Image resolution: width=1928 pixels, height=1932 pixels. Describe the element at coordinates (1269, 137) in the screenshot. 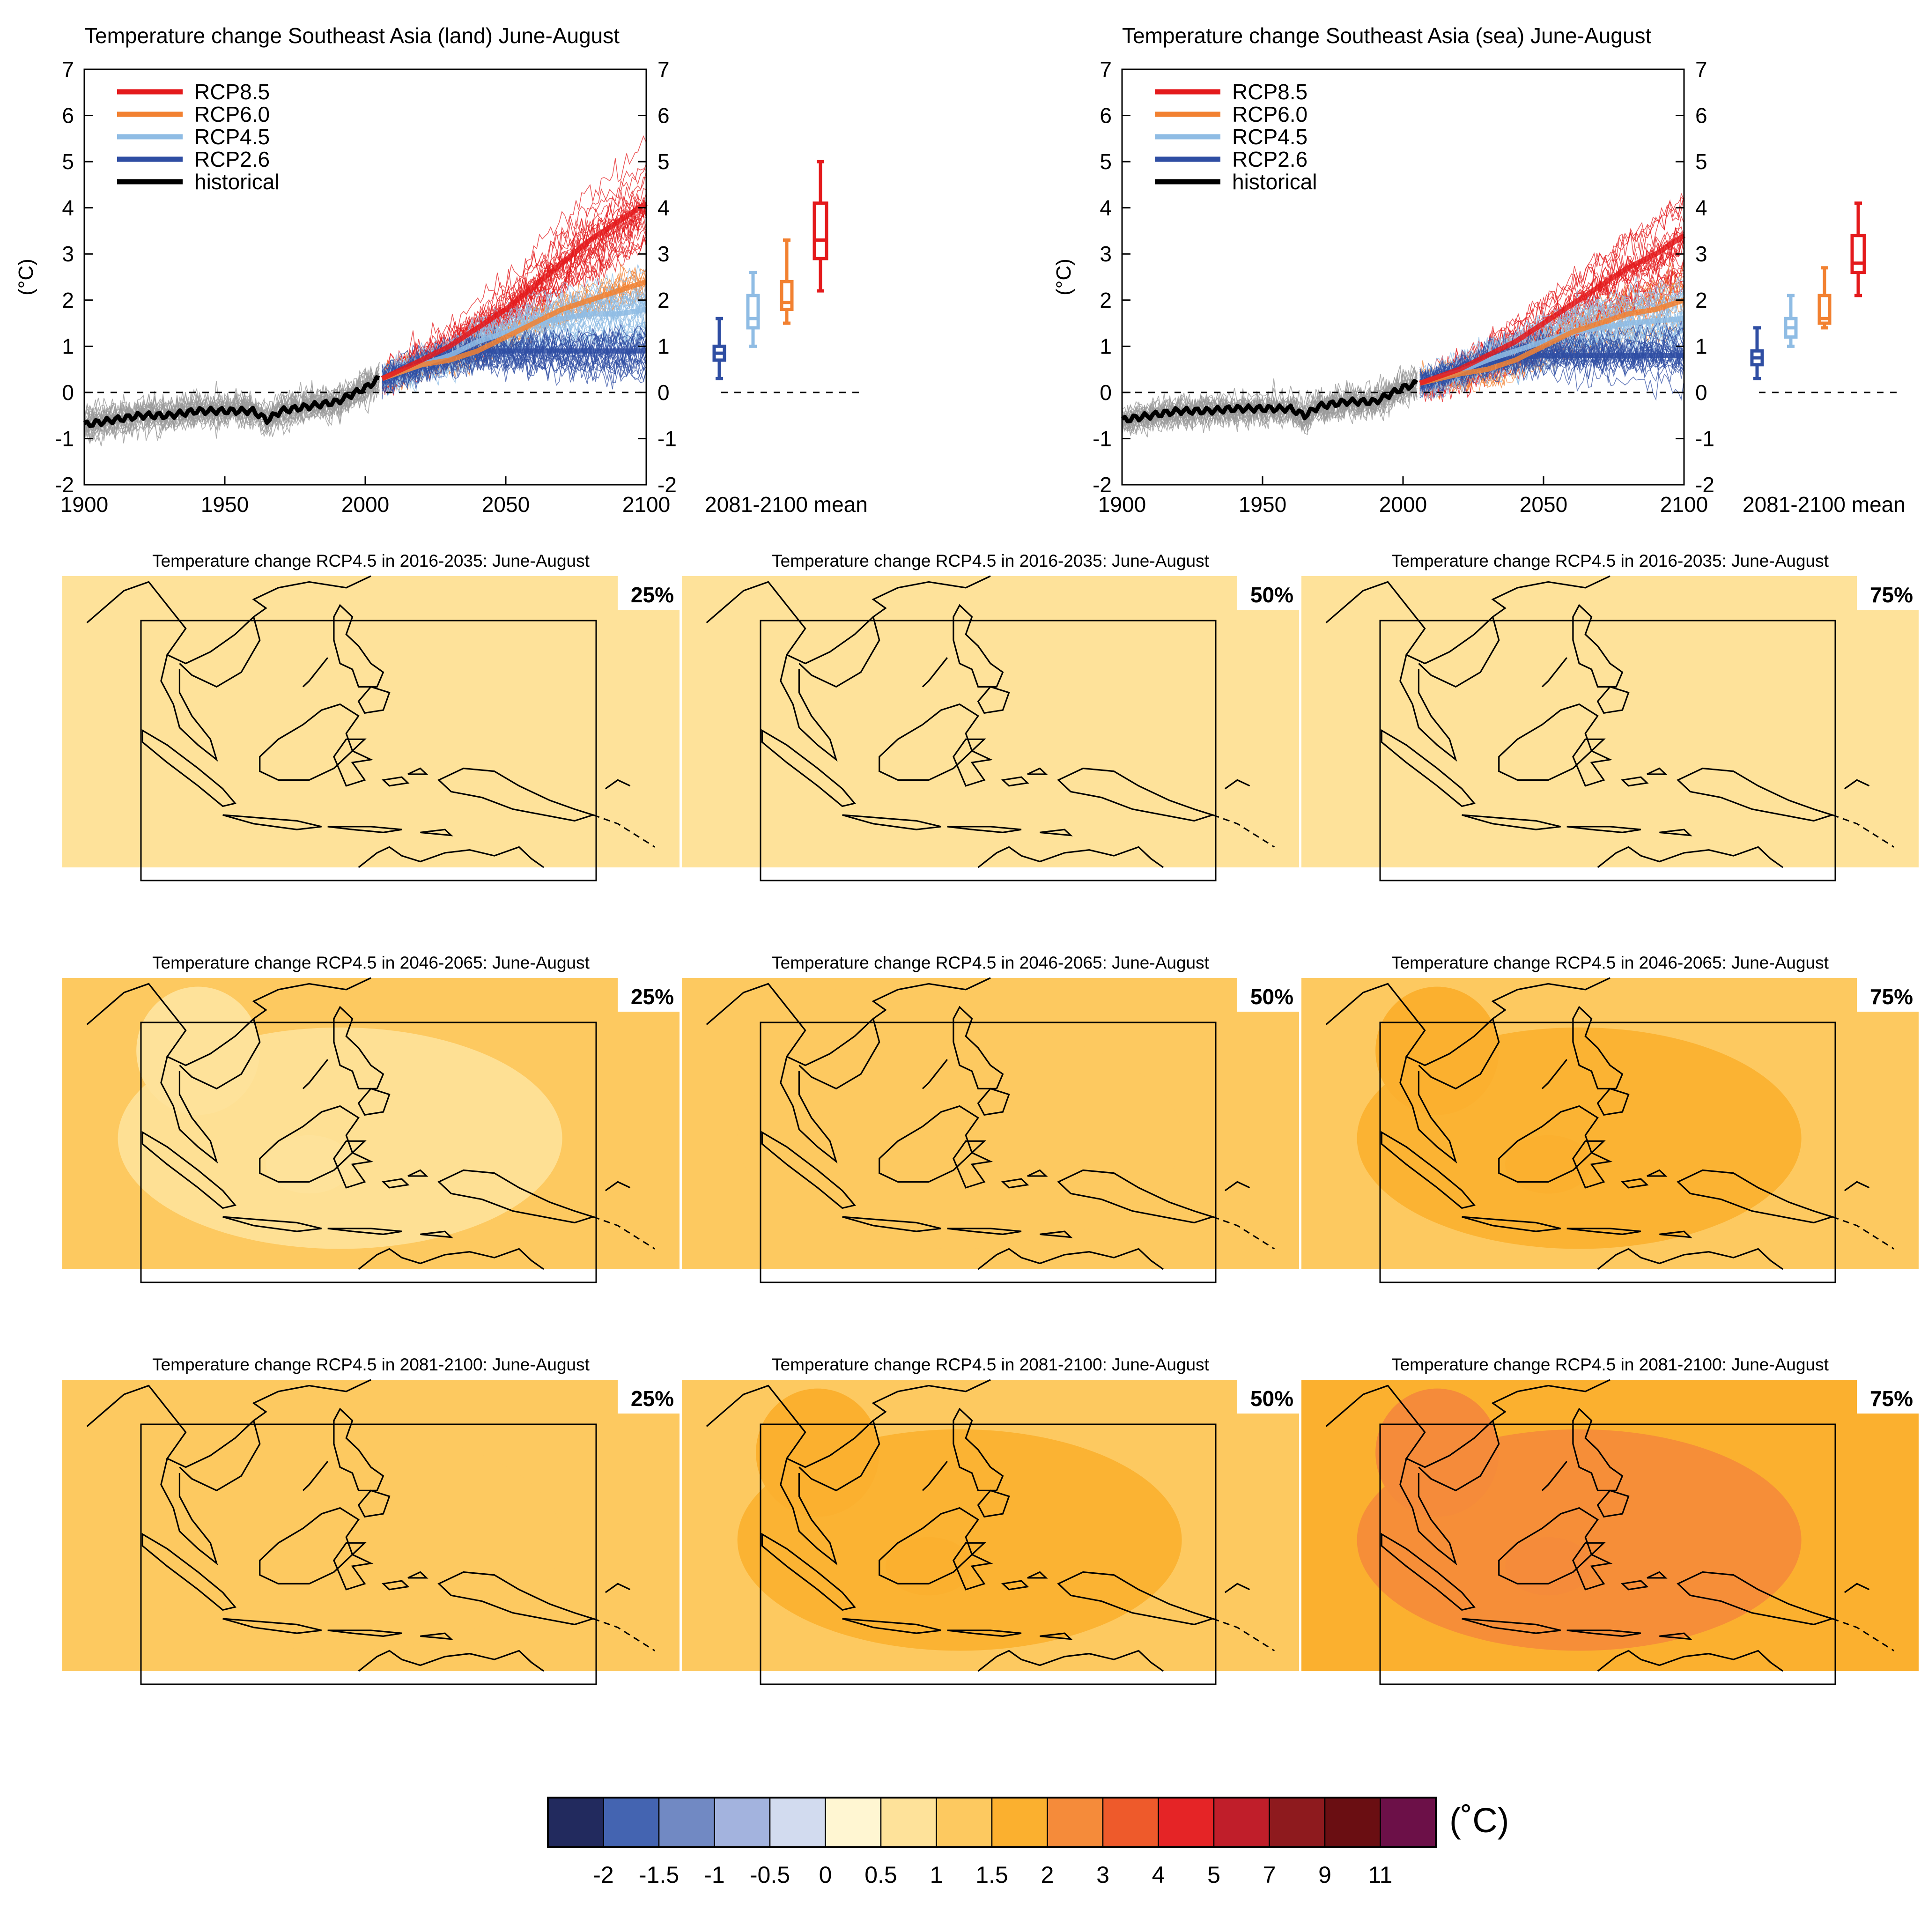

I see `legend-label: RCP4.5` at that location.